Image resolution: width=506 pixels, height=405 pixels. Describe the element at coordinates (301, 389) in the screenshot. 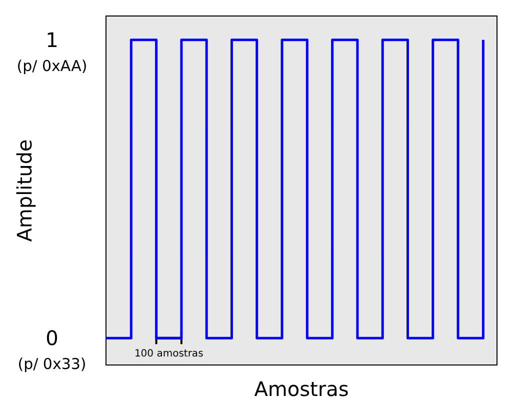

I see `x-axis-title: Amostras` at that location.